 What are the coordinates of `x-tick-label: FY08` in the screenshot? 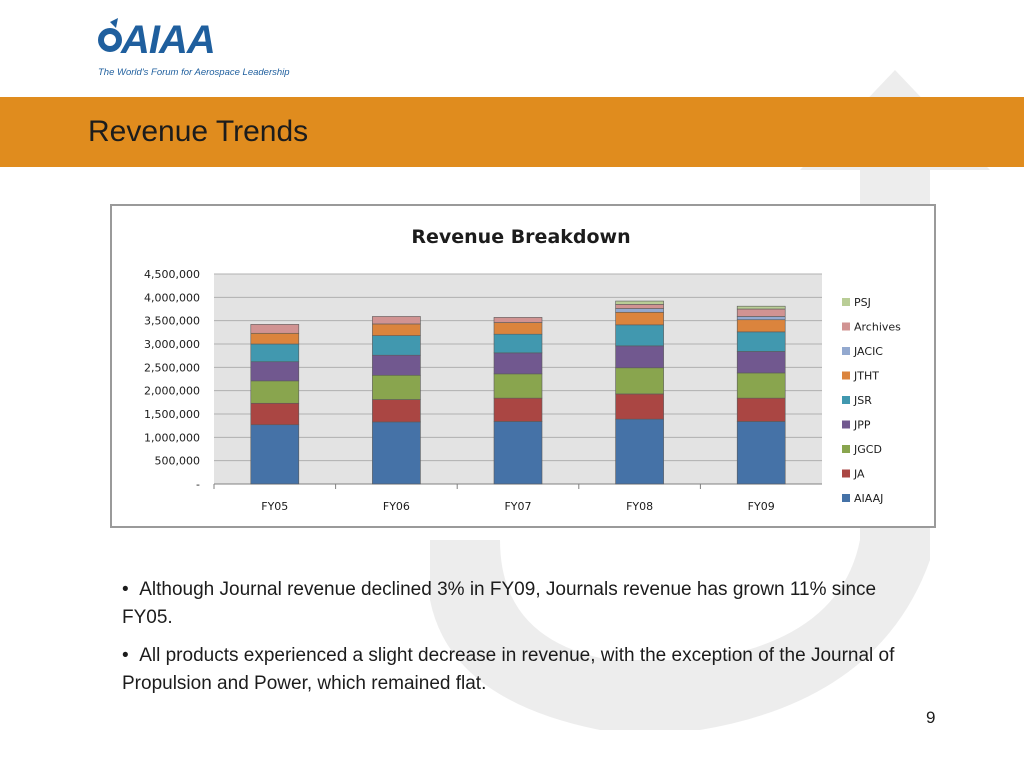 It's located at (639, 506).